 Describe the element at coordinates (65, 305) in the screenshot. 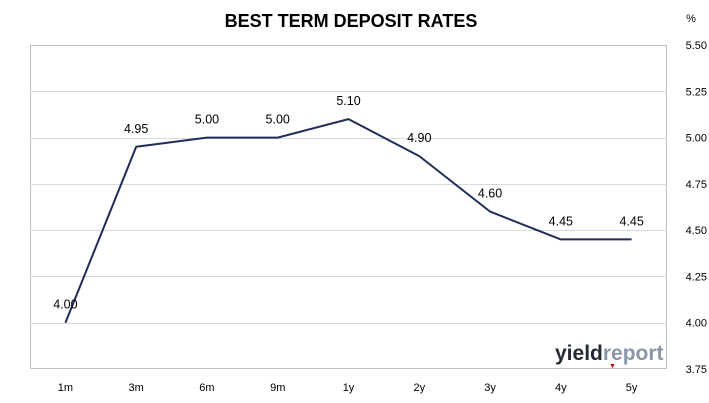

I see `data-label: 4.00` at that location.